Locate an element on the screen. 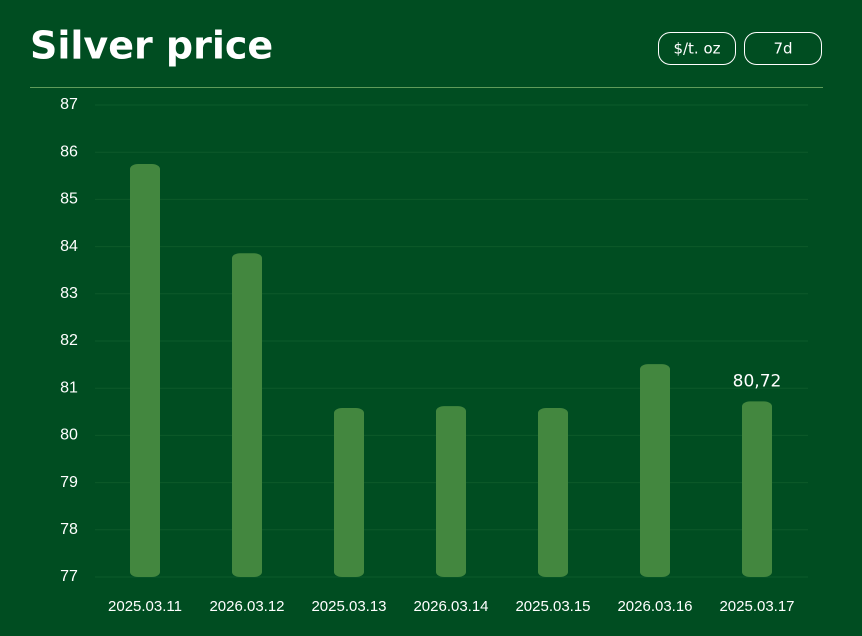 This screenshot has width=862, height=636. y-tick-label: 79 is located at coordinates (69, 482).